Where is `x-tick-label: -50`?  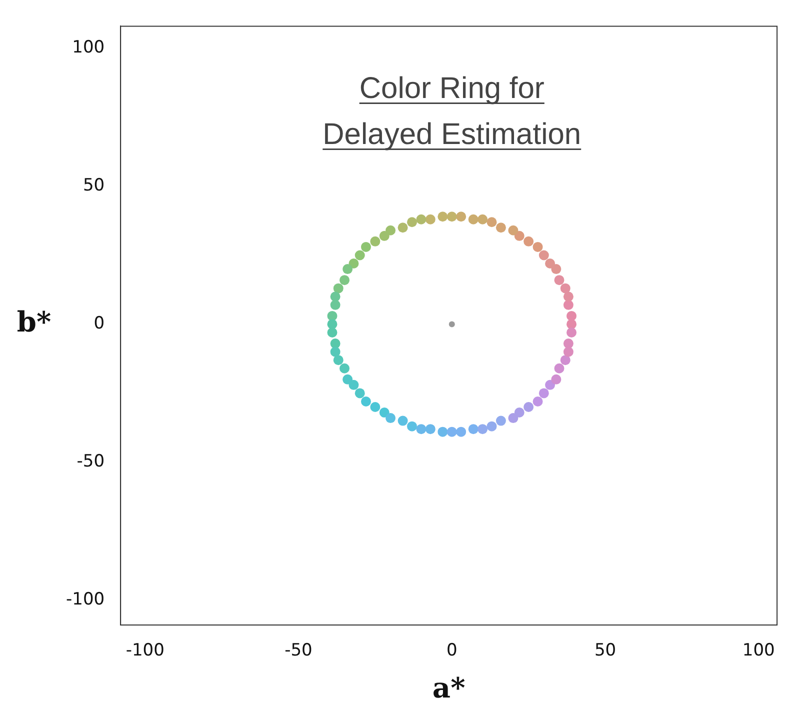
x-tick-label: -50 is located at coordinates (298, 650).